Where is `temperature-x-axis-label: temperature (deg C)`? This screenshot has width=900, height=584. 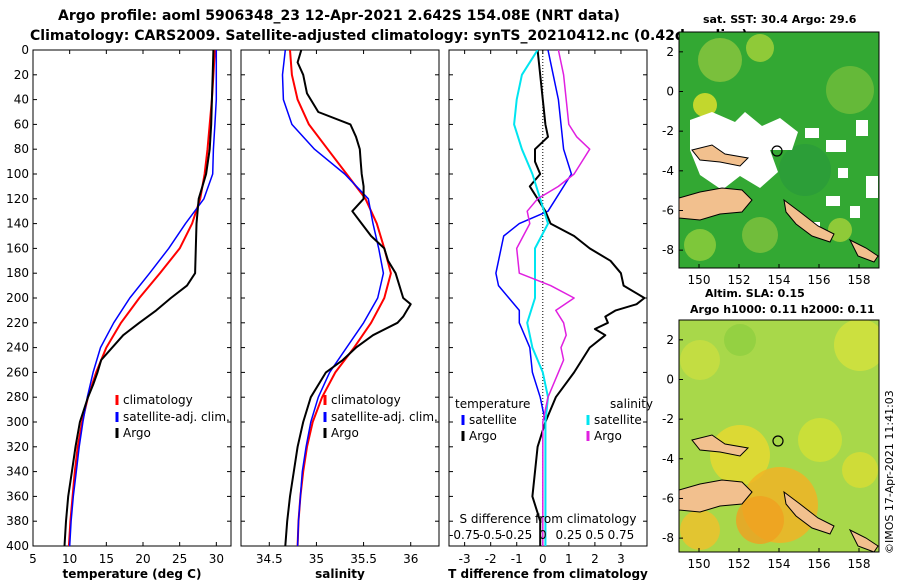 temperature-x-axis-label: temperature (deg C) is located at coordinates (132, 573).